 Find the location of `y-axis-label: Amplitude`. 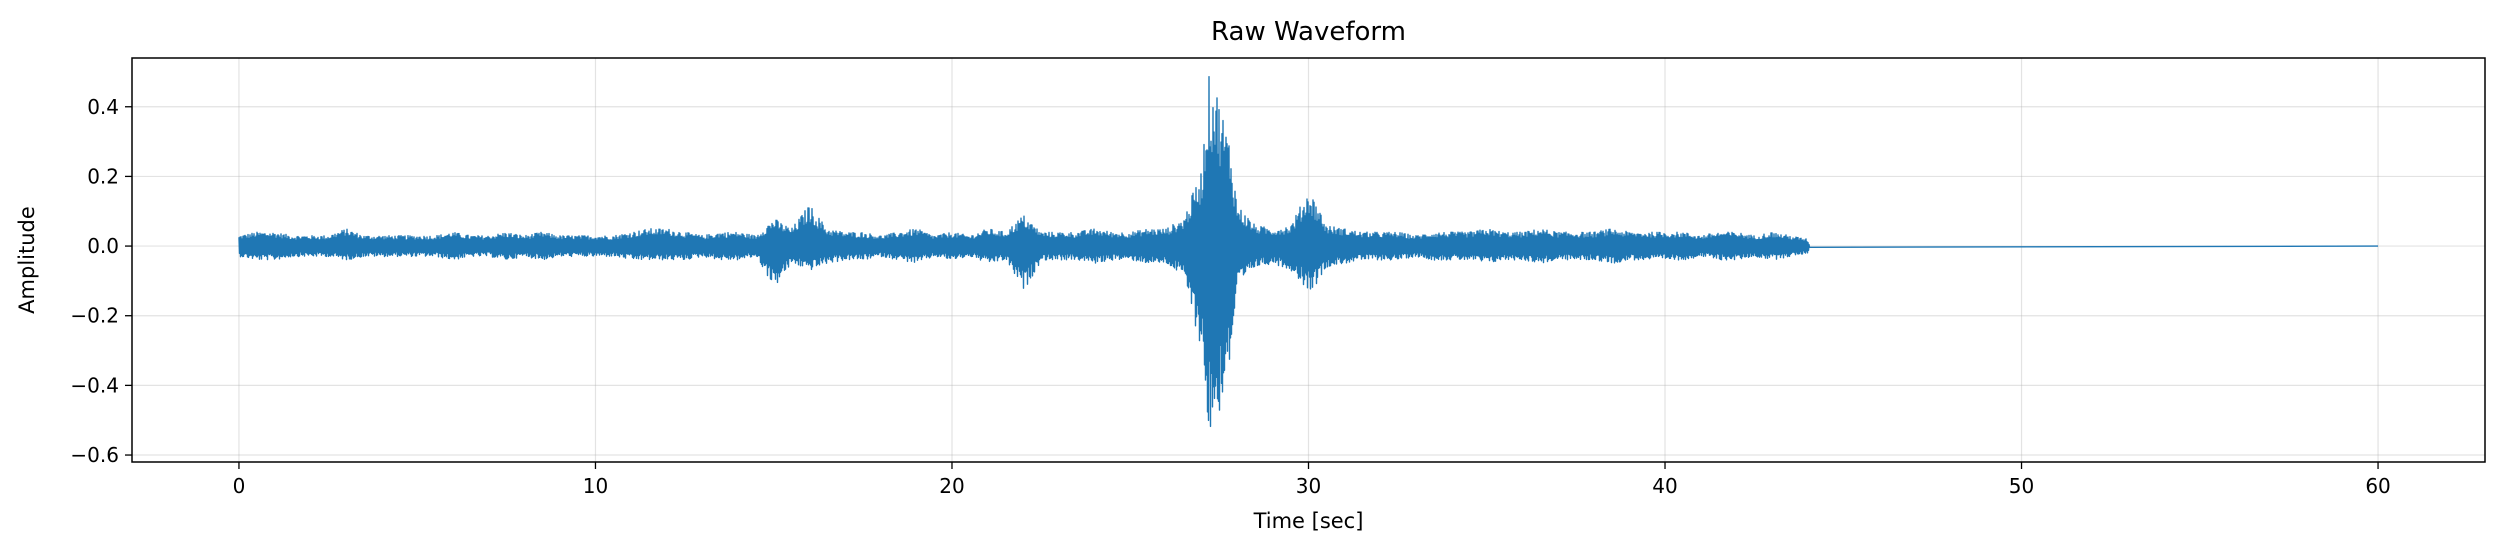

y-axis-label: Amplitude is located at coordinates (27, 260).